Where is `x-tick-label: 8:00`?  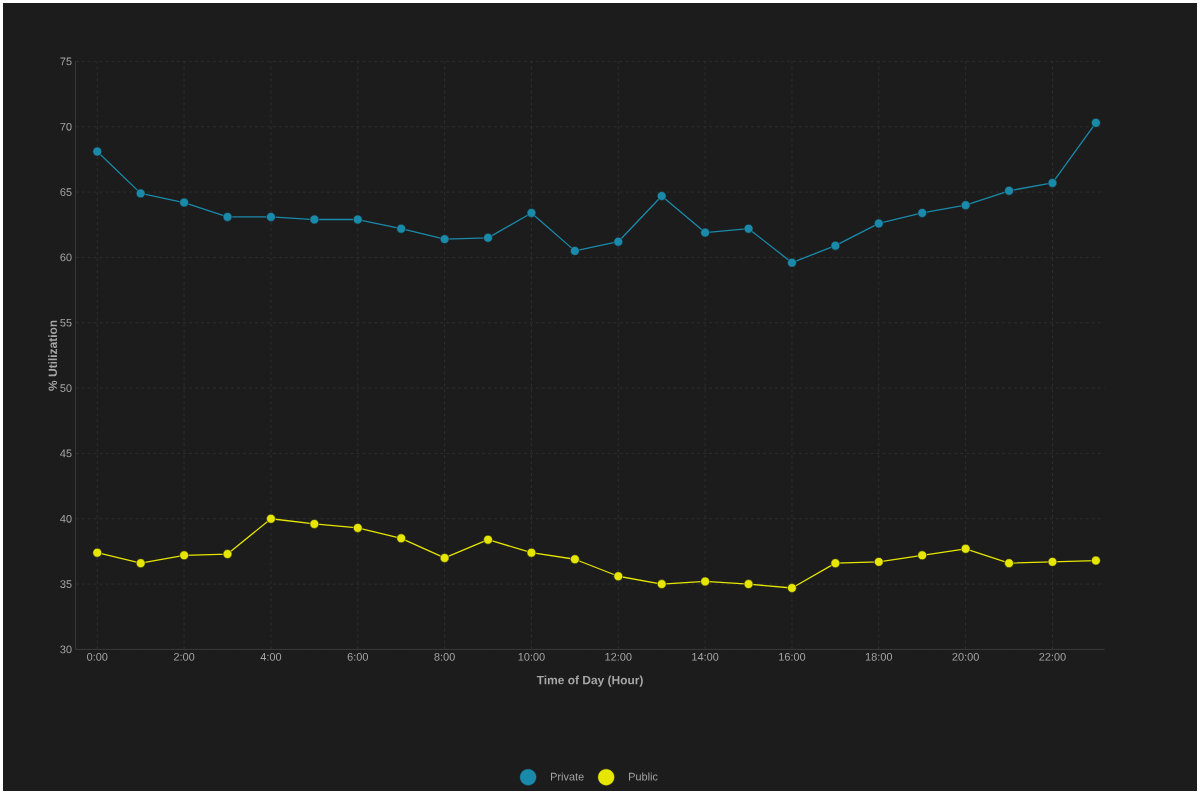 x-tick-label: 8:00 is located at coordinates (444, 656).